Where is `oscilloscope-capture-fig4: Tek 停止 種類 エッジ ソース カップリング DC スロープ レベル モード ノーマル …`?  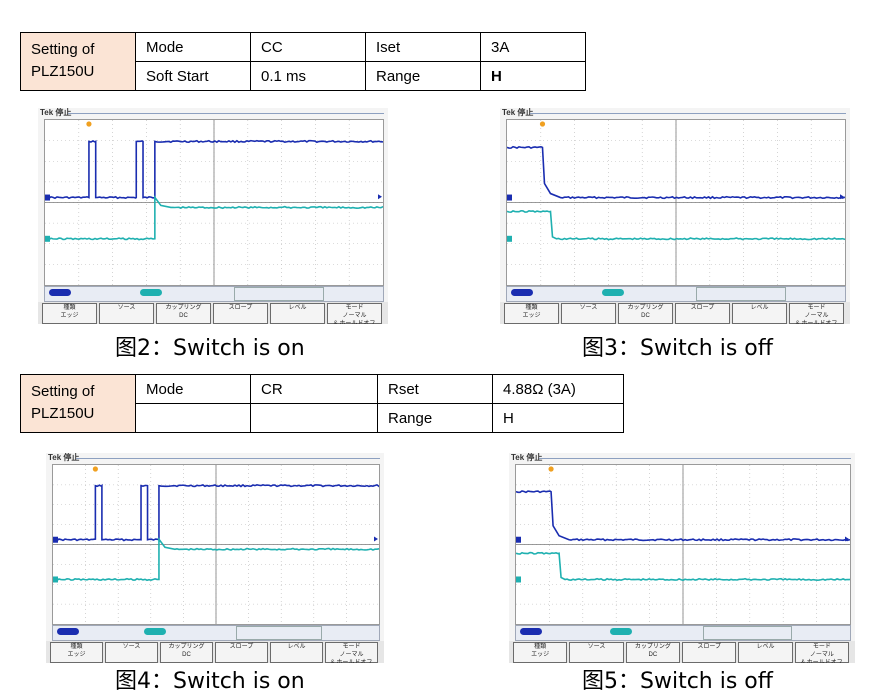
oscilloscope-capture-fig4: Tek 停止 種類 エッジ ソース カップリング DC スロープ レベル モード ノーマル … is located at coordinates (215, 558).